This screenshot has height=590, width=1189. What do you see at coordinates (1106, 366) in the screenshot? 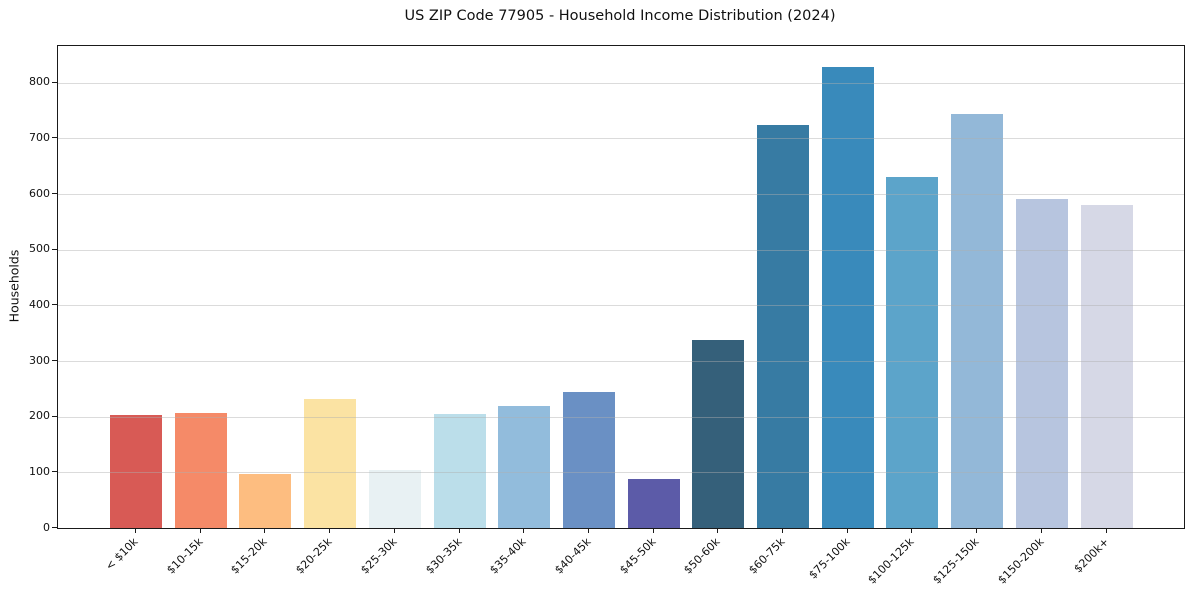
I see `bar-$200k+` at bounding box center [1106, 366].